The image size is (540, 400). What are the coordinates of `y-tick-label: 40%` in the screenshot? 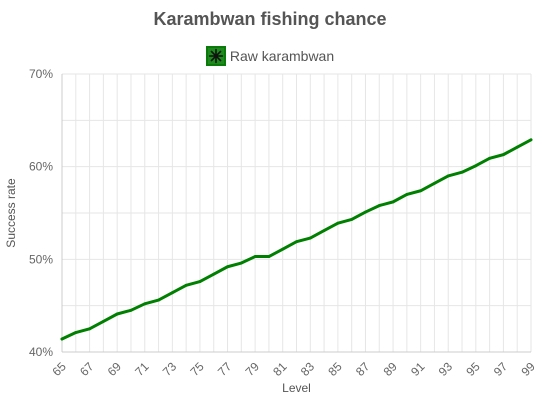 It's located at (41, 352).